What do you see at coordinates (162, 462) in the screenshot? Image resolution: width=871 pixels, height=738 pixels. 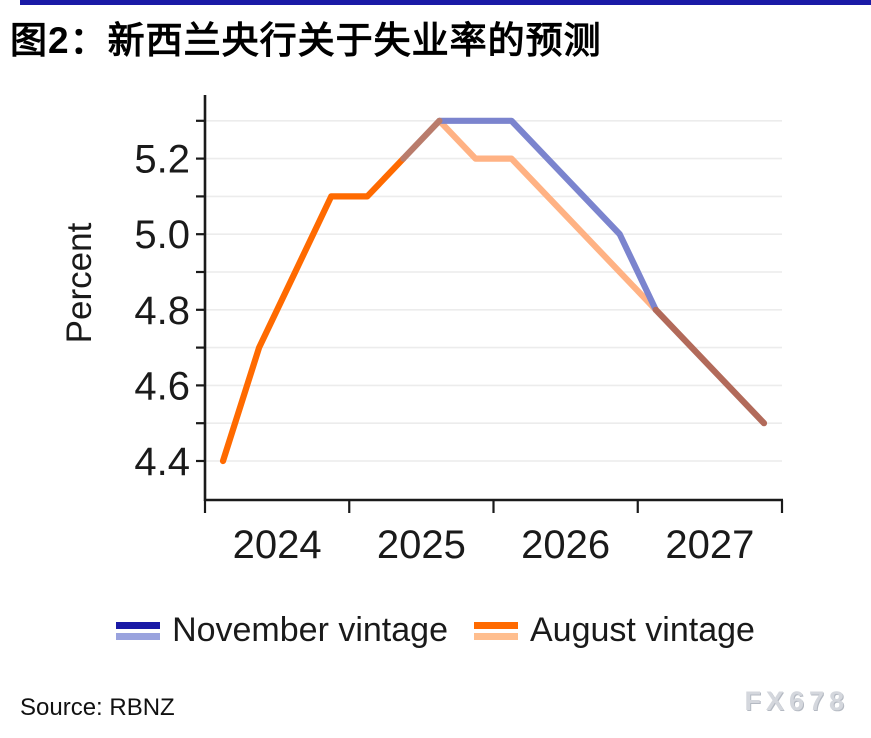 I see `y-tick-label: 4.4` at bounding box center [162, 462].